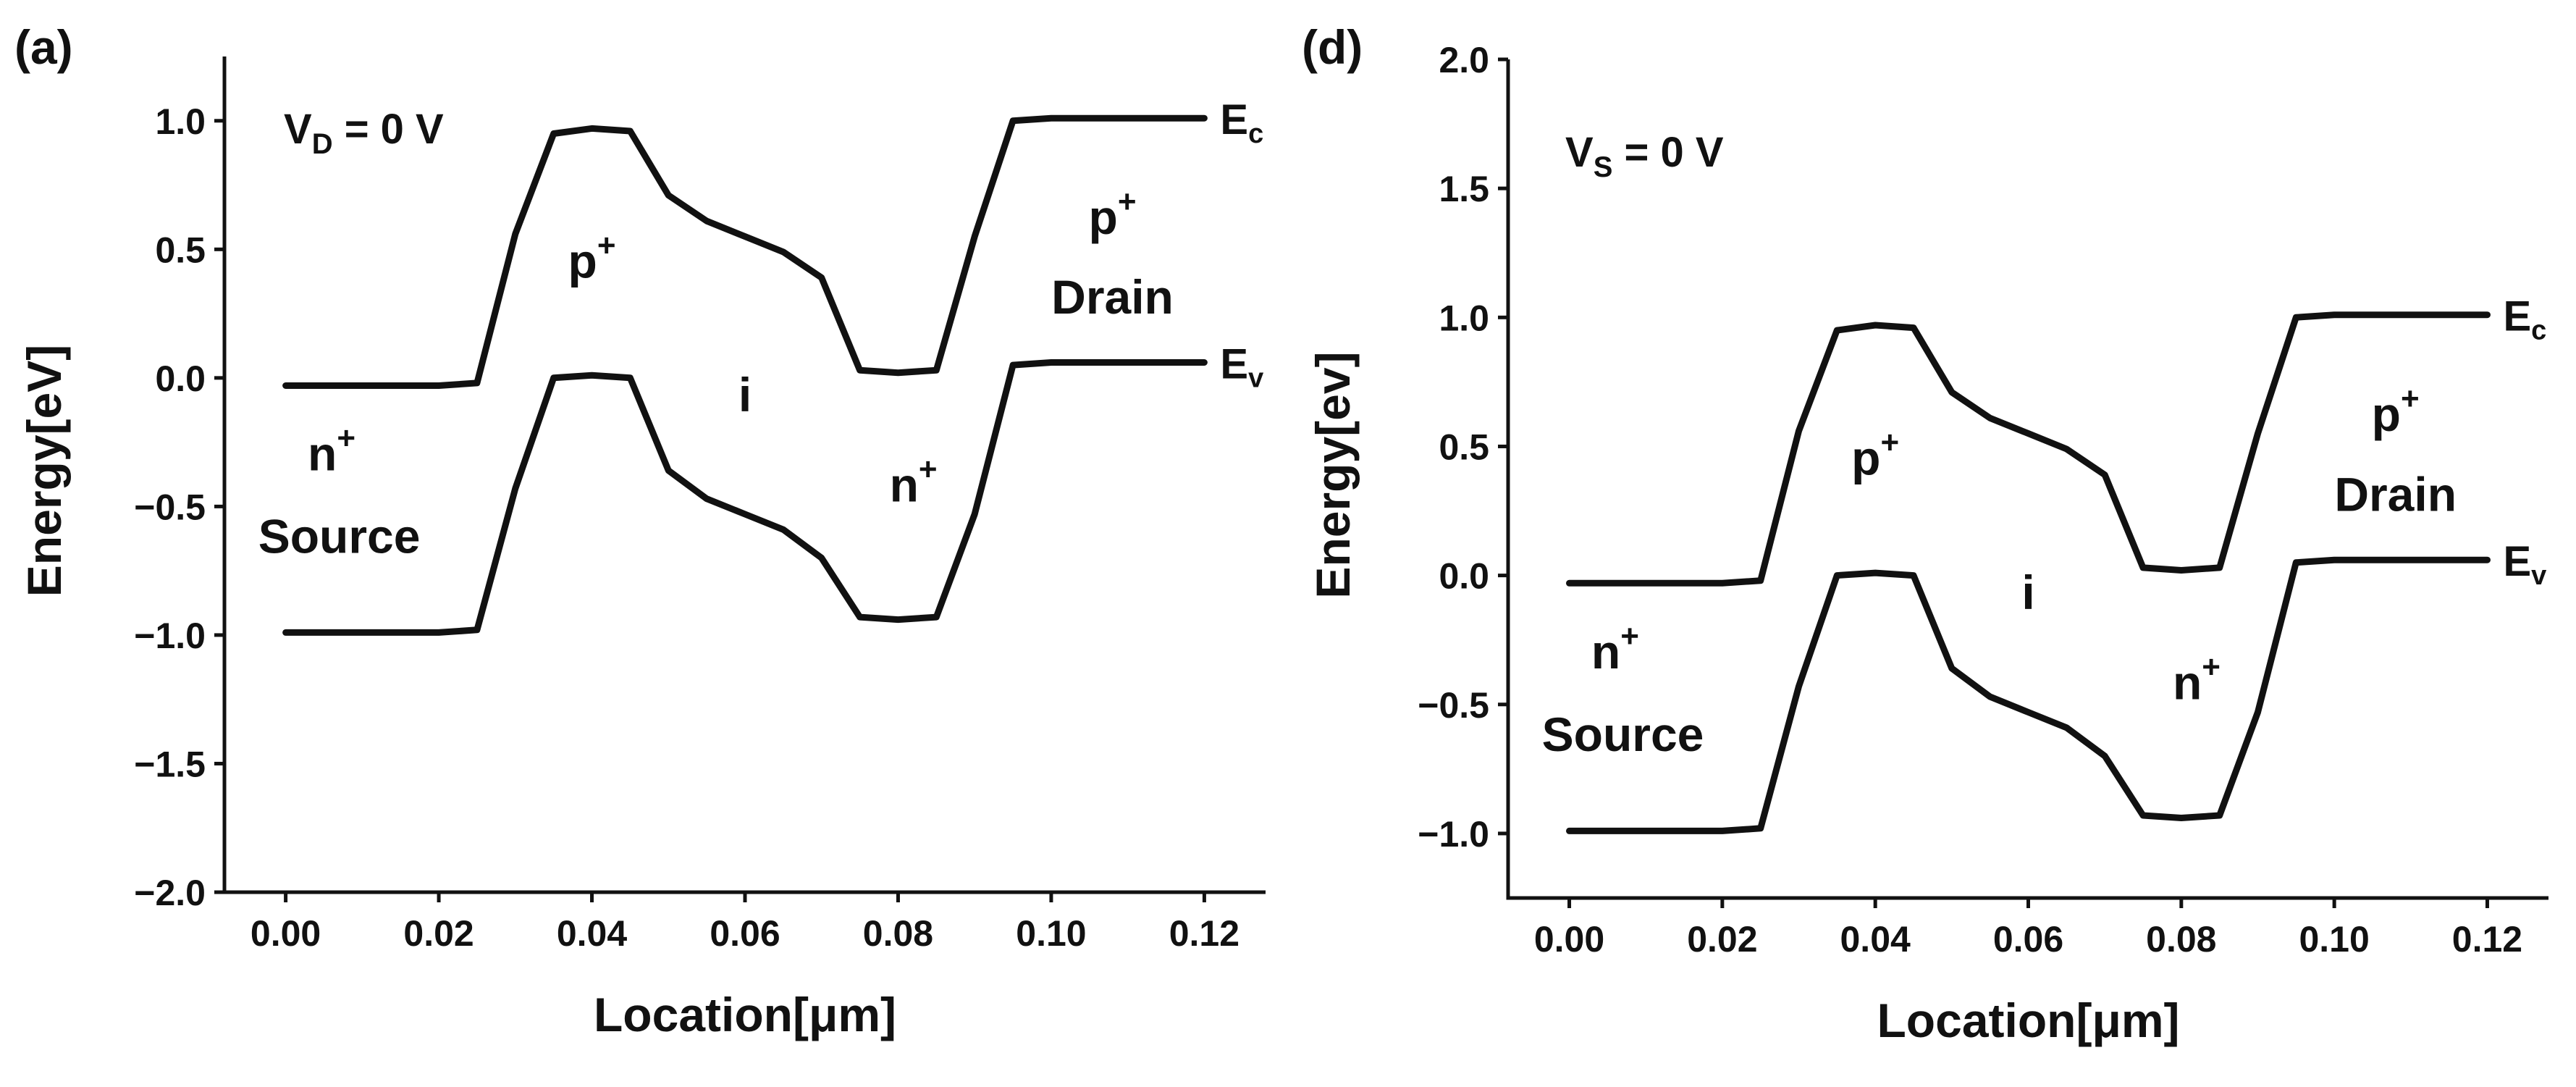 The image size is (2576, 1087). I want to click on panel-label: (a), so click(43, 47).